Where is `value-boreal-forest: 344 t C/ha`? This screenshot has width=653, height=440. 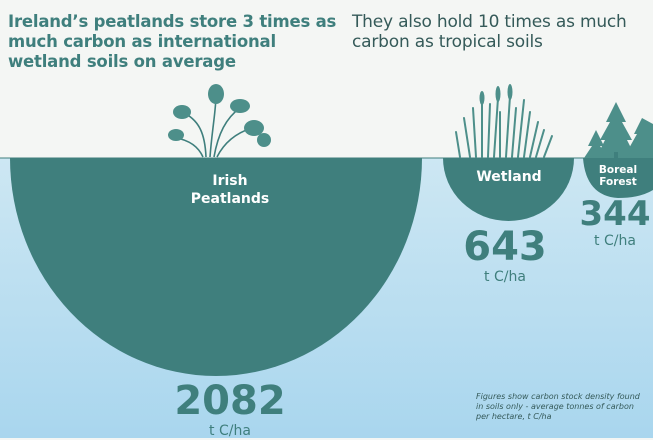
value-boreal-forest: 344 t C/ha is located at coordinates (611, 223).